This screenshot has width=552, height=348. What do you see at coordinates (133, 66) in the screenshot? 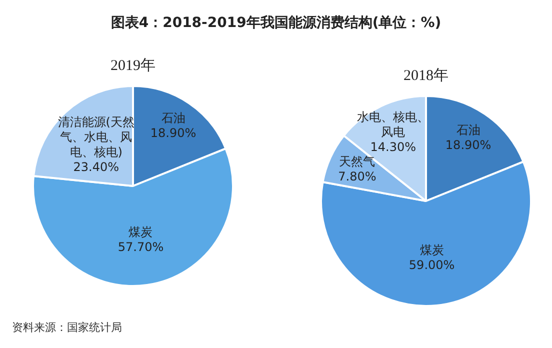
I see `chart-title: 2019年` at bounding box center [133, 66].